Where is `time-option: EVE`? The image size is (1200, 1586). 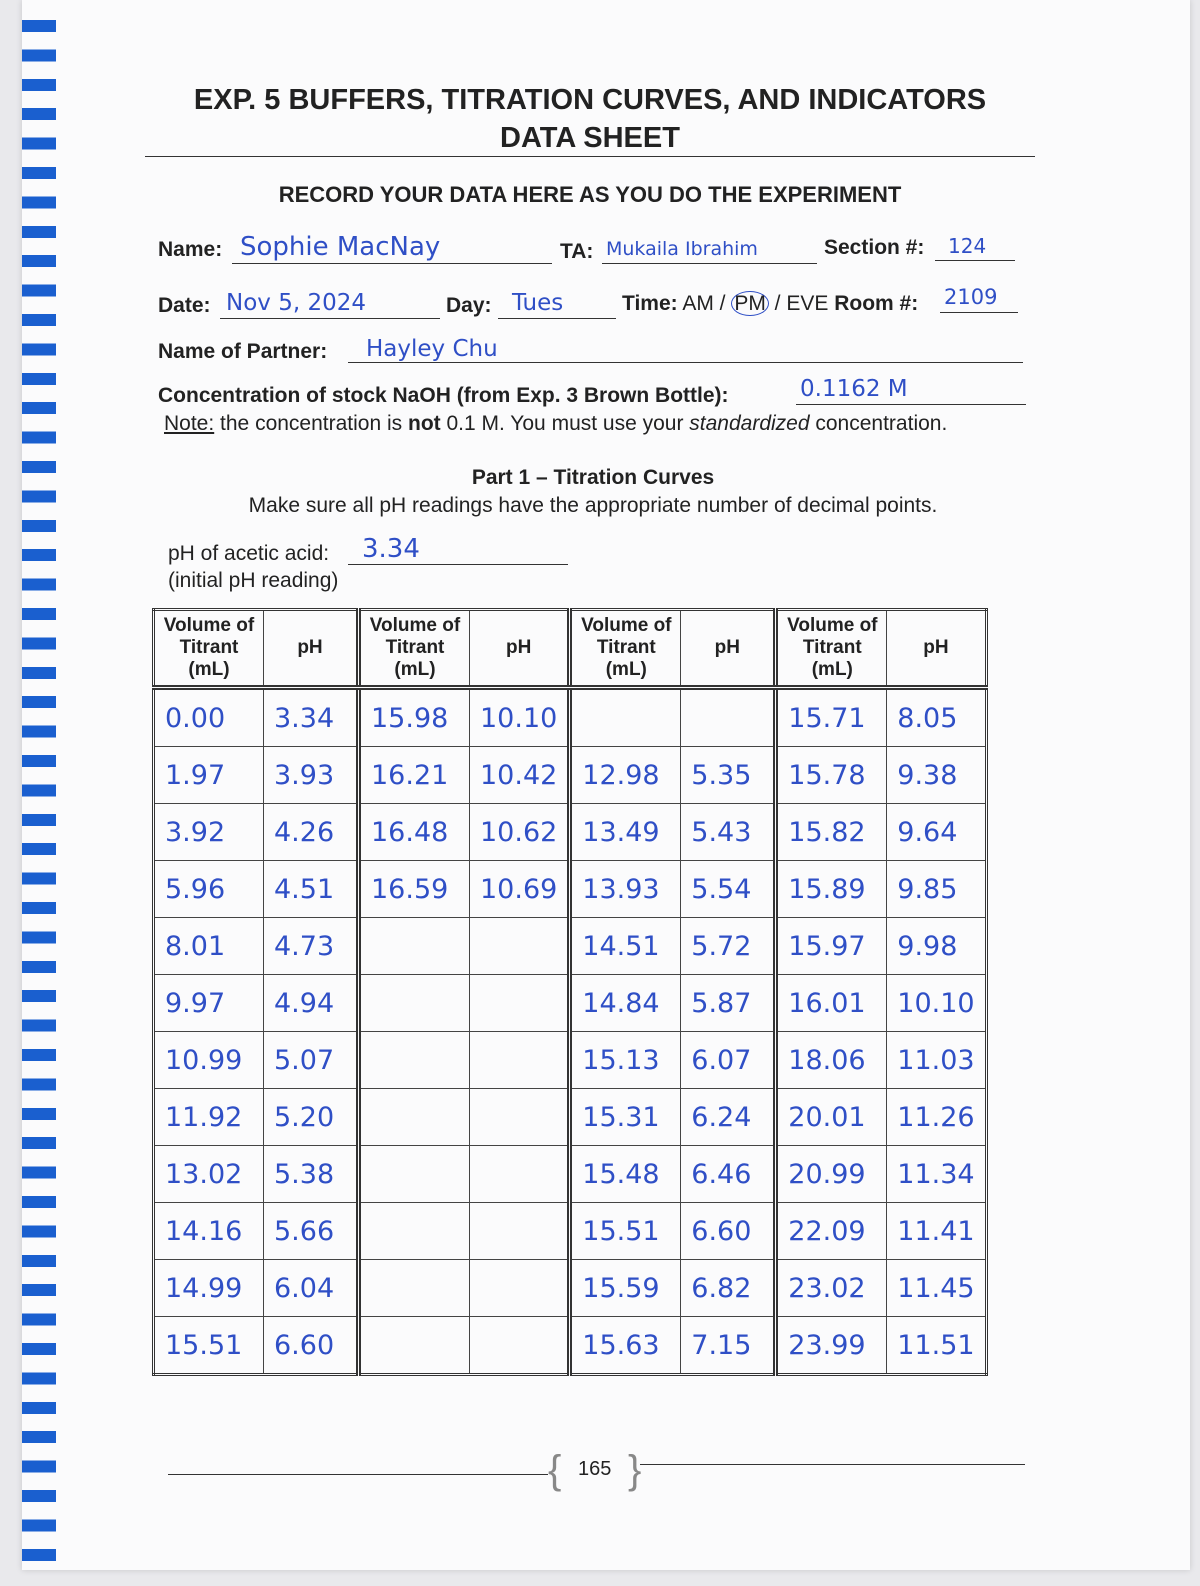 time-option: EVE is located at coordinates (807, 303).